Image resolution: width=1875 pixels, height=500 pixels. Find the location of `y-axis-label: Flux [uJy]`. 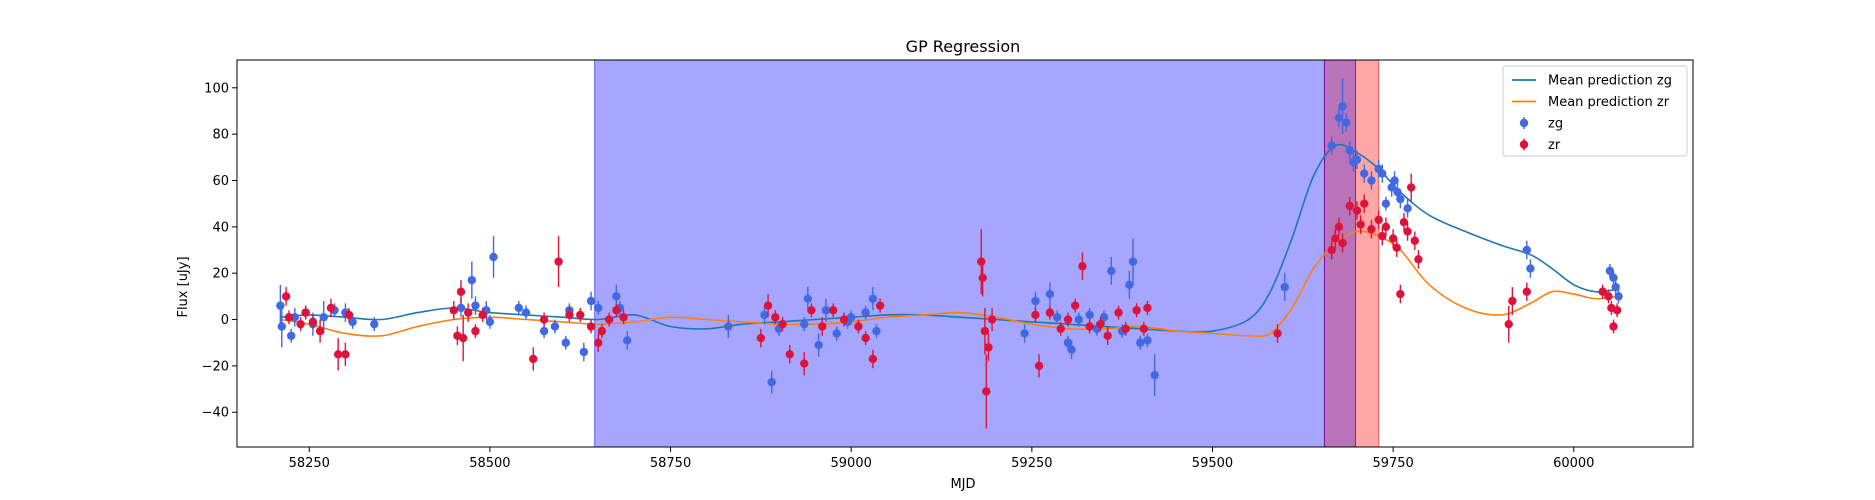

y-axis-label: Flux [uJy] is located at coordinates (183, 286).